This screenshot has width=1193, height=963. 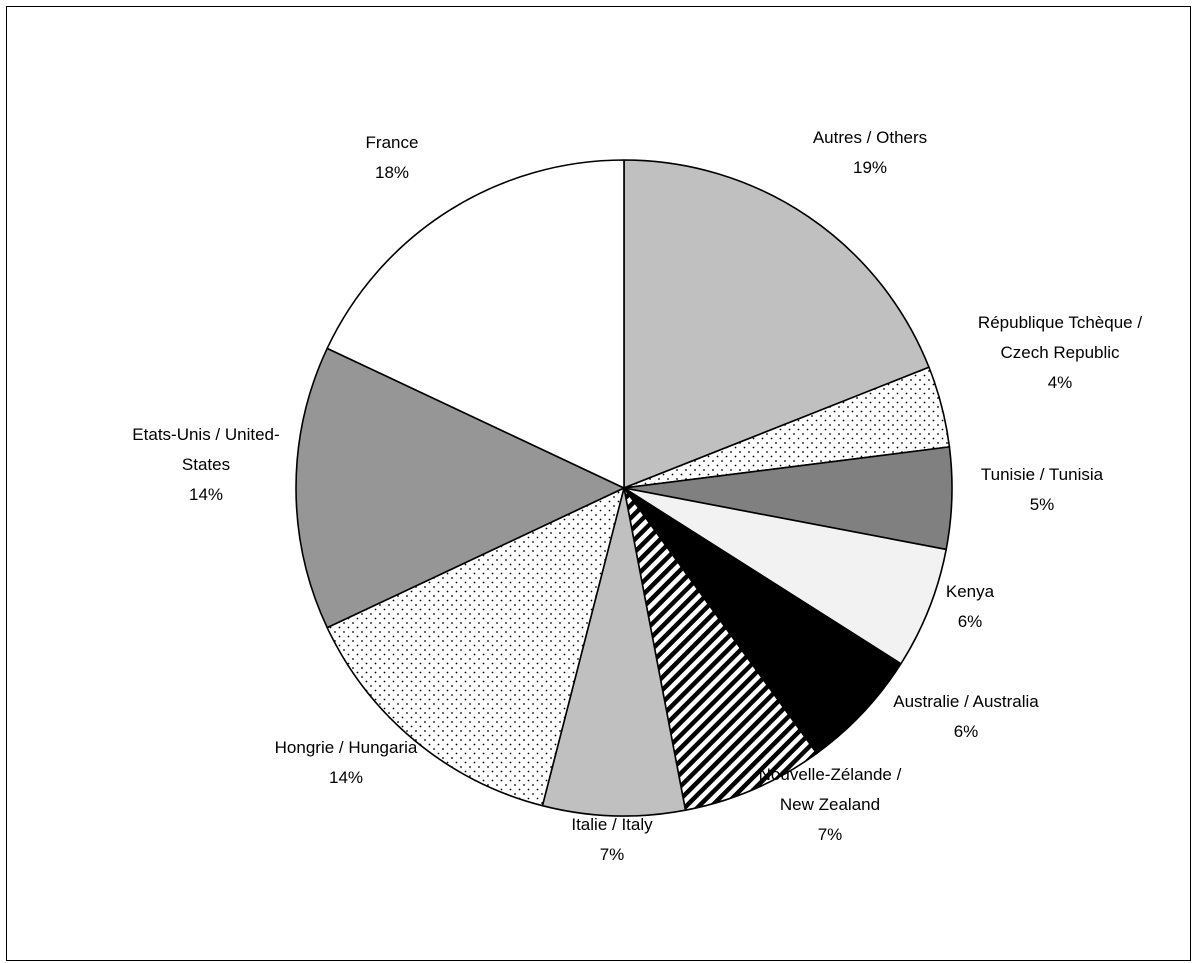 What do you see at coordinates (392, 157) in the screenshot?
I see `data-label-france: France 18%` at bounding box center [392, 157].